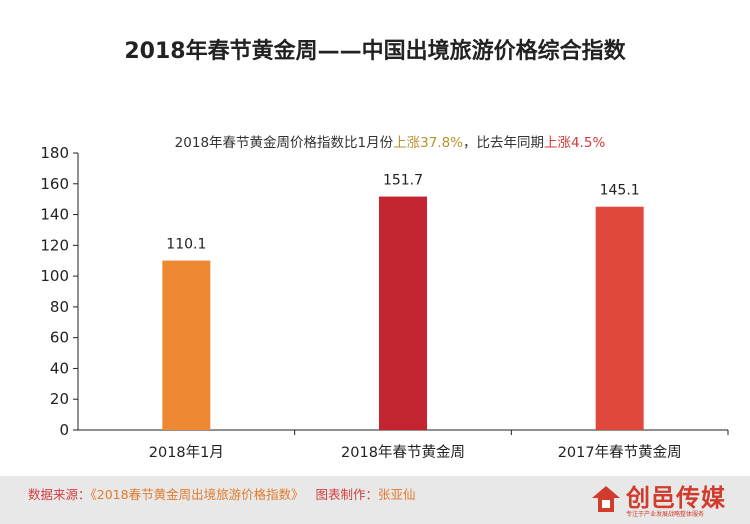 The image size is (750, 524). I want to click on footer-credits: 数据来源：《2018春节黄金周出境旅游价格指数》 图表制作：张亚仙, so click(222, 493).